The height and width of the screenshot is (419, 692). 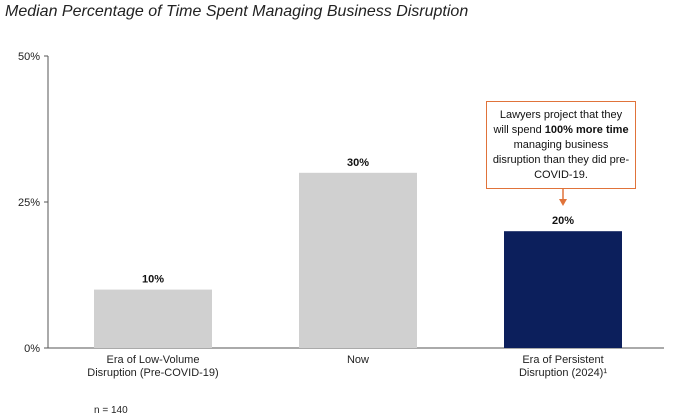 I want to click on callout-text: Lawyers project that they will spend, so click(x=558, y=122).